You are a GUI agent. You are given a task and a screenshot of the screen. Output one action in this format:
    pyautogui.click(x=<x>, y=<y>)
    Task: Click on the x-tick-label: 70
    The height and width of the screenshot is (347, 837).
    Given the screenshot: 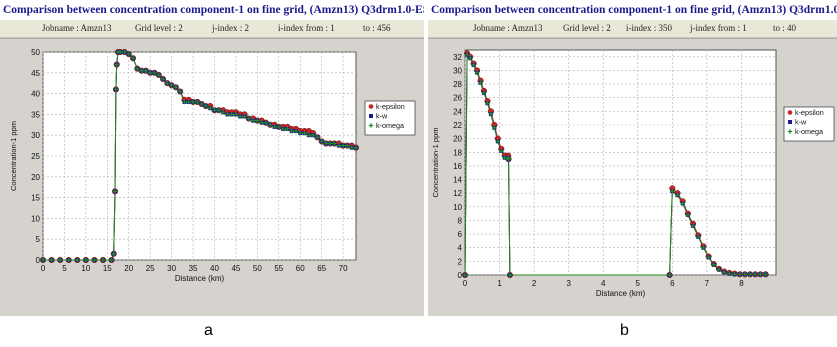 What is the action you would take?
    pyautogui.click(x=343, y=268)
    